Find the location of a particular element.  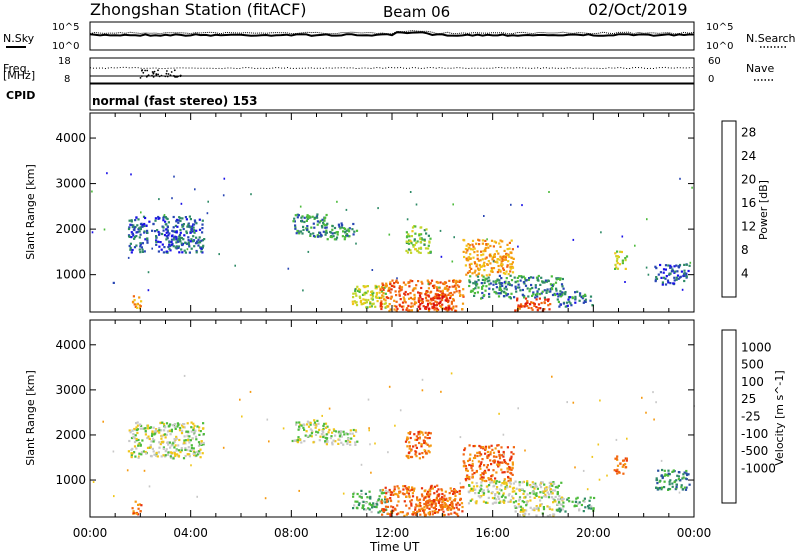

time-tick-label: 20:00 is located at coordinates (593, 533).